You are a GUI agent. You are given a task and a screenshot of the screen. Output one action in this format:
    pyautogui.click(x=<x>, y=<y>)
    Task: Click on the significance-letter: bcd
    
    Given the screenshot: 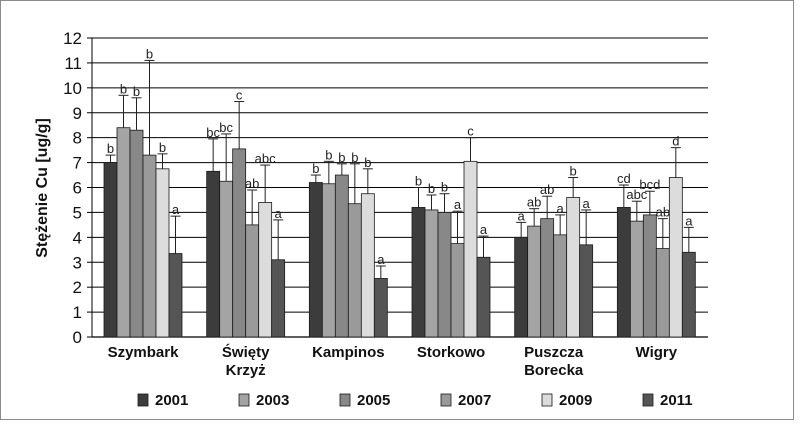 What is the action you would take?
    pyautogui.click(x=649, y=184)
    